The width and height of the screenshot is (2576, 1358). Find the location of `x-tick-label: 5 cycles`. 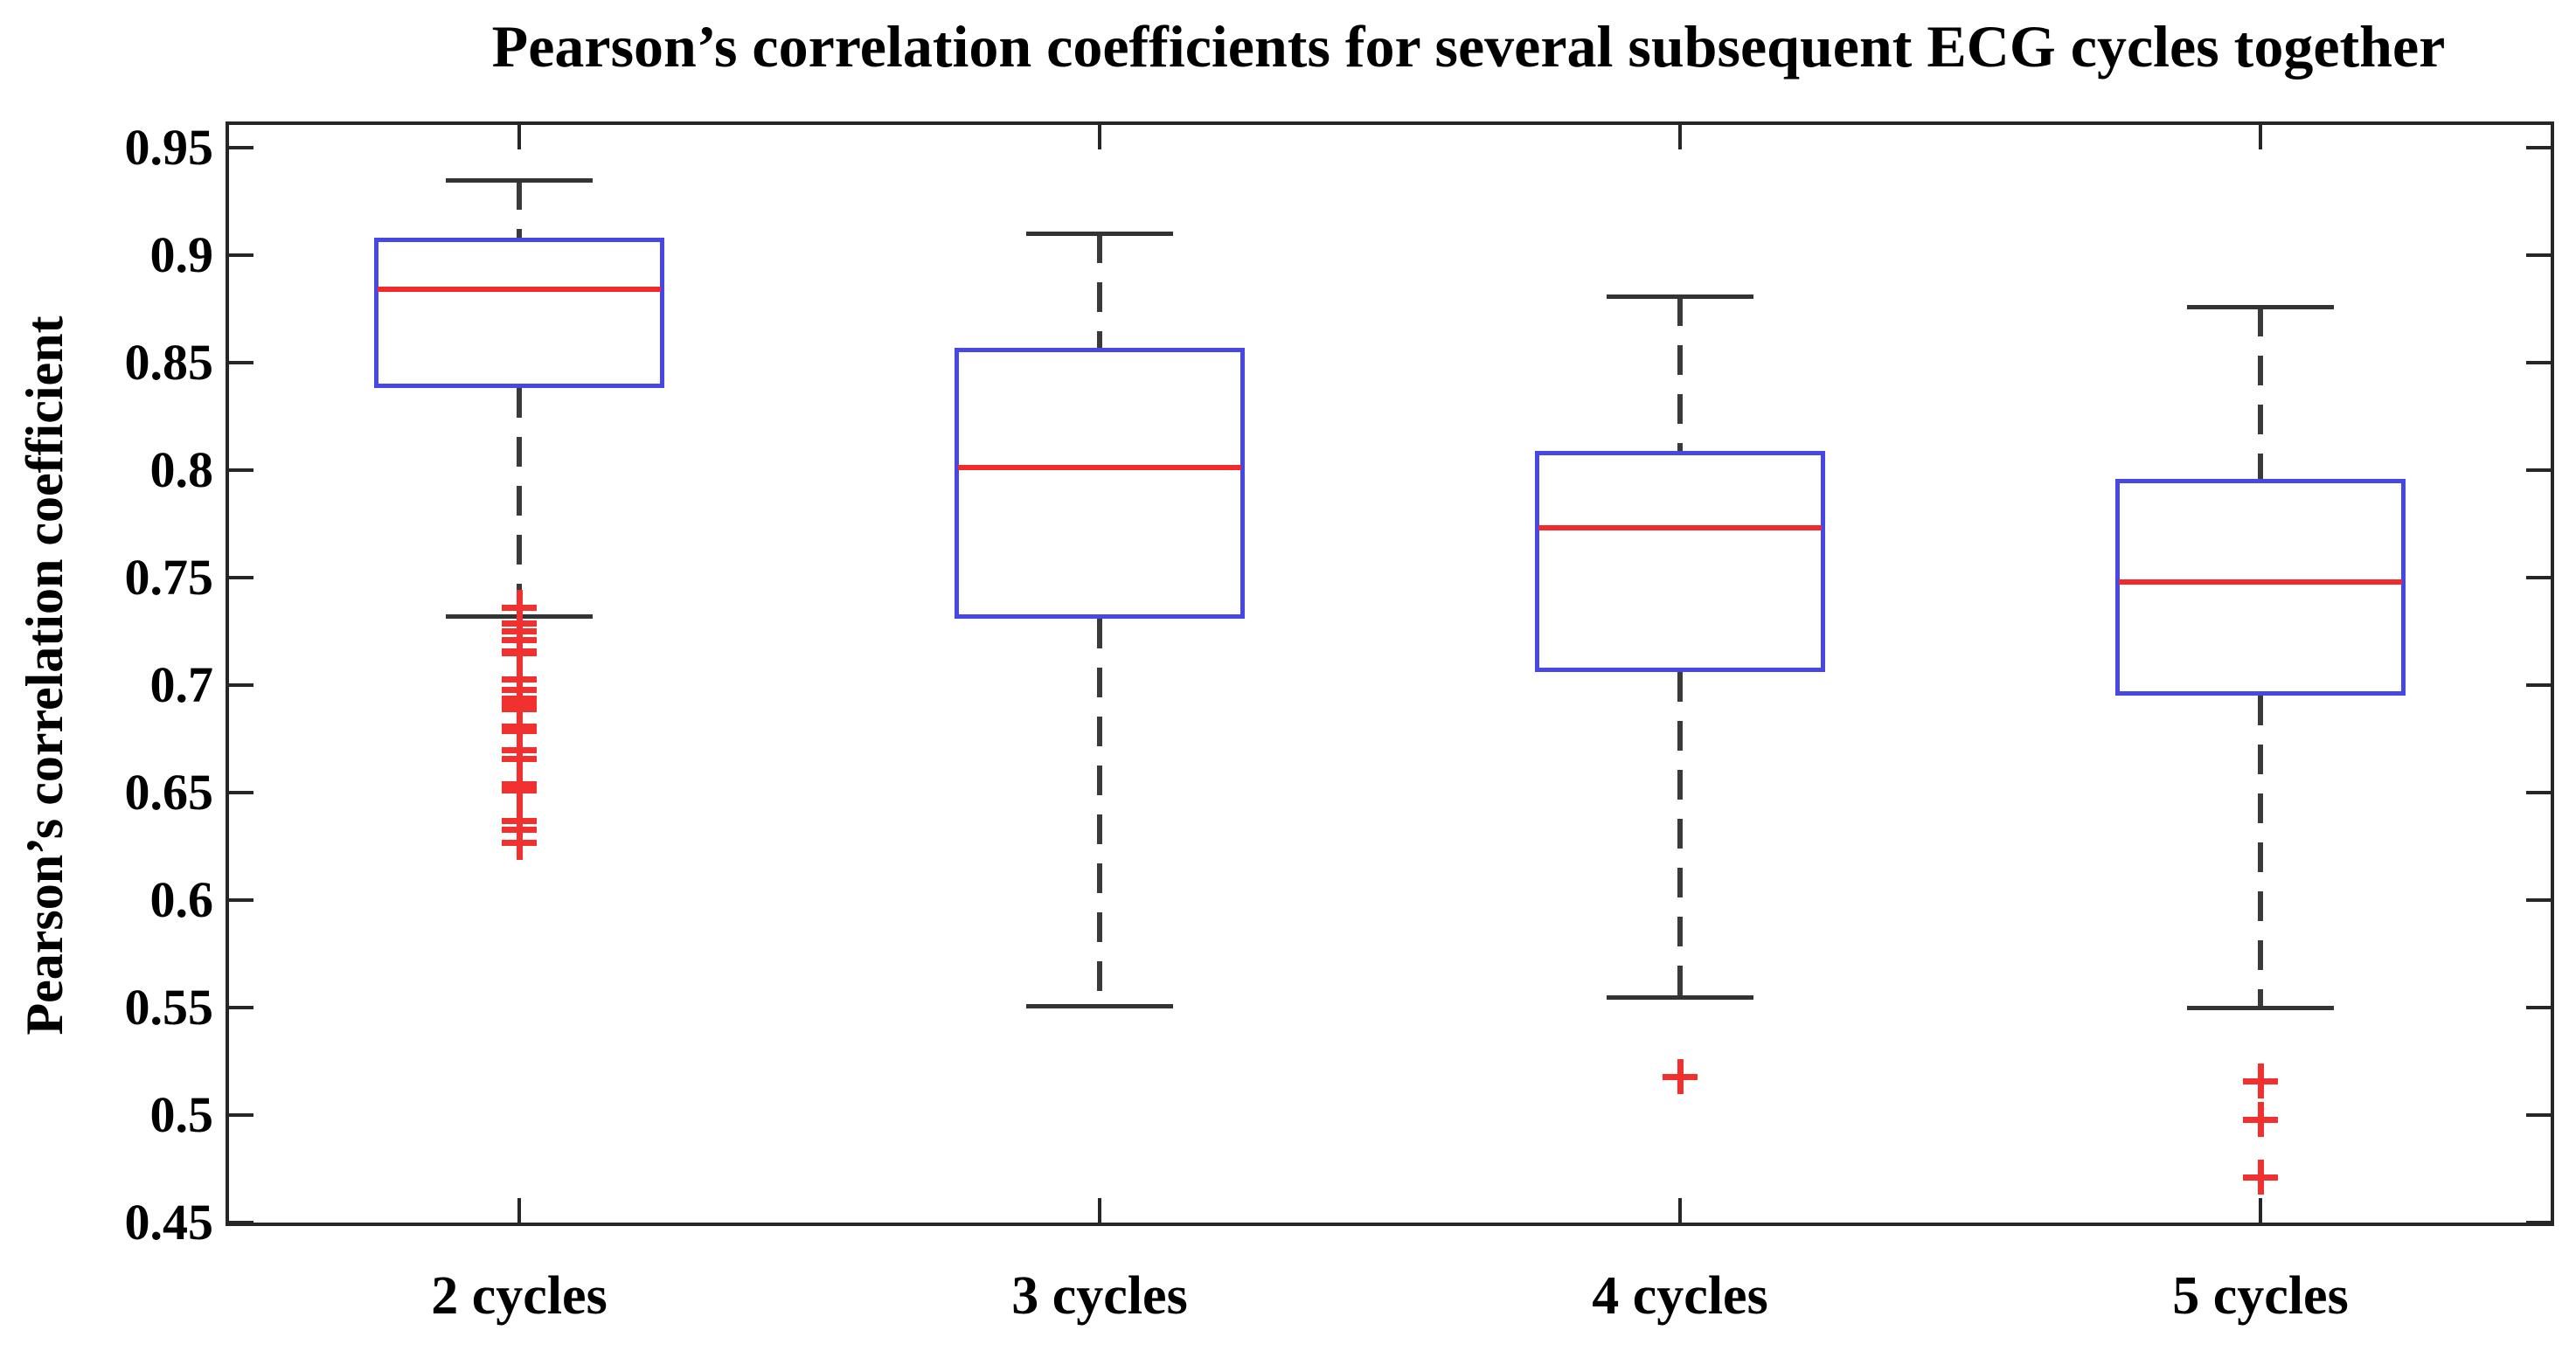

x-tick-label: 5 cycles is located at coordinates (2260, 1296).